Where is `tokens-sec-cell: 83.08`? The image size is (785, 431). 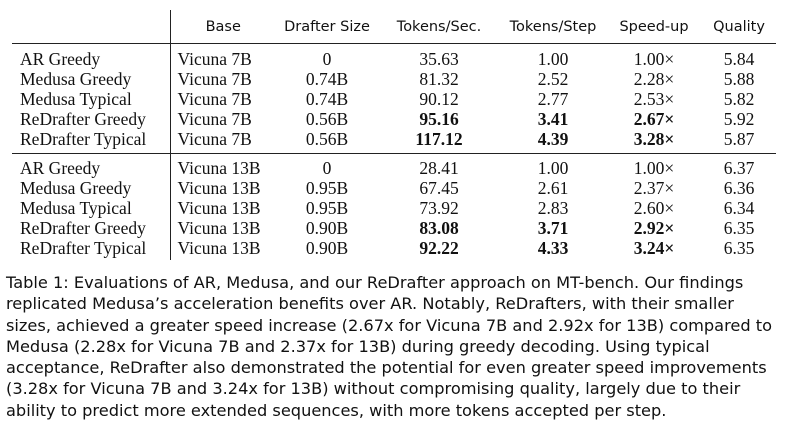 tokens-sec-cell: 83.08 is located at coordinates (439, 228).